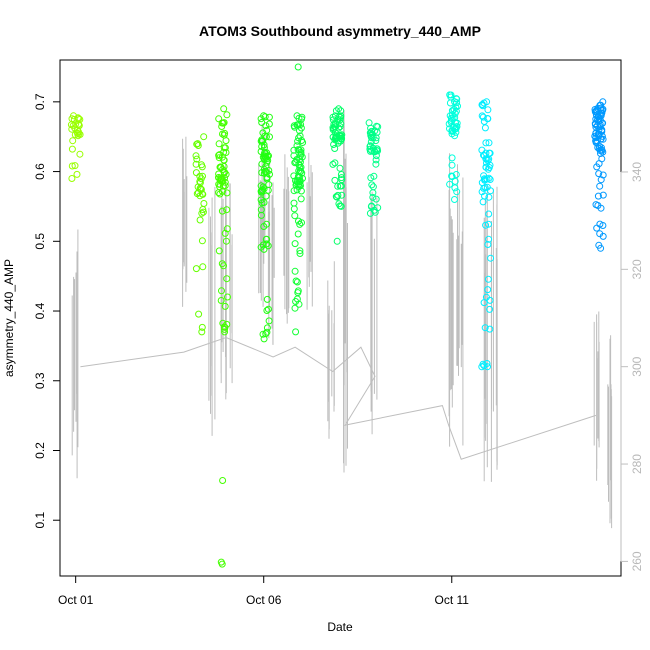  What do you see at coordinates (40, 310) in the screenshot?
I see `y-tick-label: 0.4` at bounding box center [40, 310].